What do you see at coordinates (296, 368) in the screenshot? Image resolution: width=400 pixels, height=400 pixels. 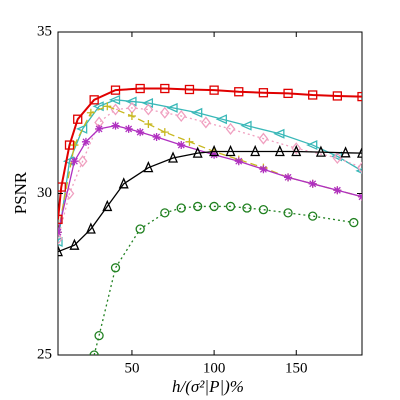 I see `x-tick-label: 150` at bounding box center [296, 368].